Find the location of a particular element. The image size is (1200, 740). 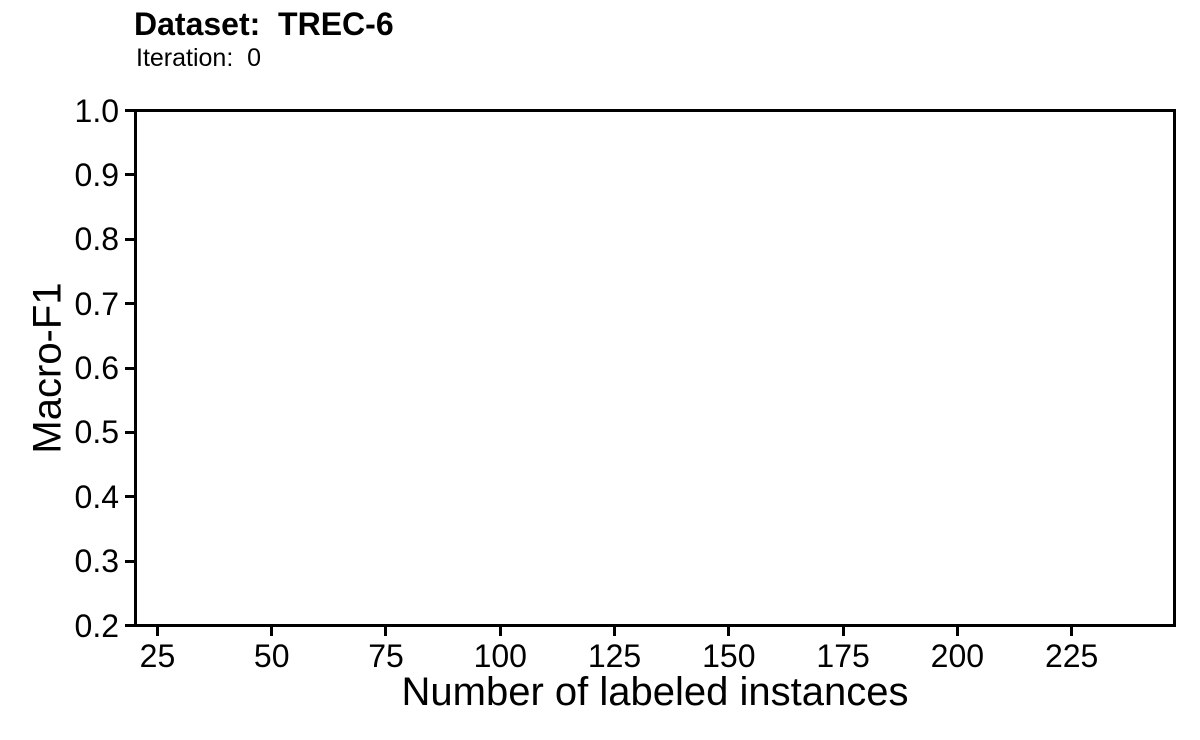

chart-subtitle: Iteration: 0 is located at coordinates (199, 58).